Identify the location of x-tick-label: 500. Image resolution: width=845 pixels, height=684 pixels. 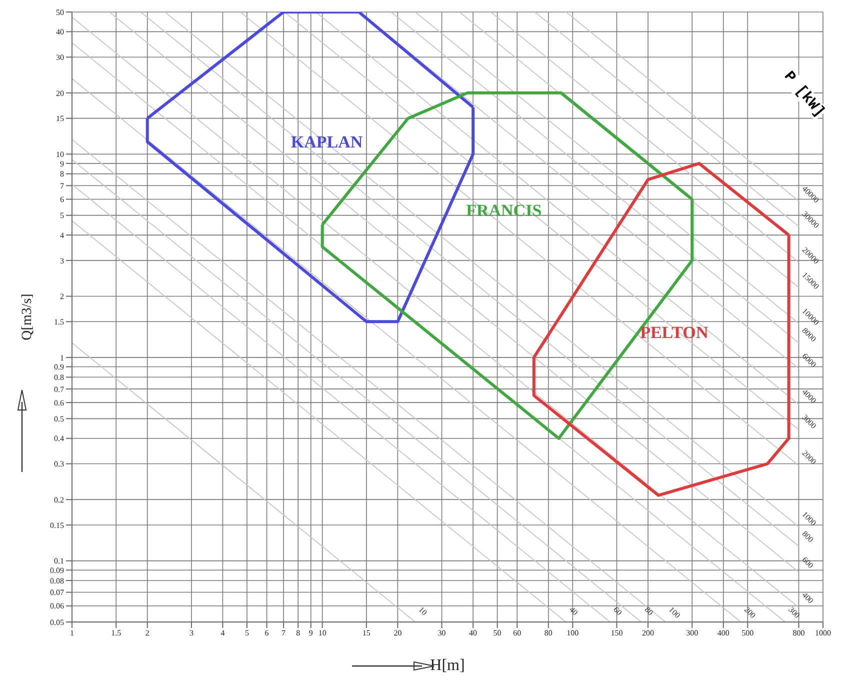
(748, 633).